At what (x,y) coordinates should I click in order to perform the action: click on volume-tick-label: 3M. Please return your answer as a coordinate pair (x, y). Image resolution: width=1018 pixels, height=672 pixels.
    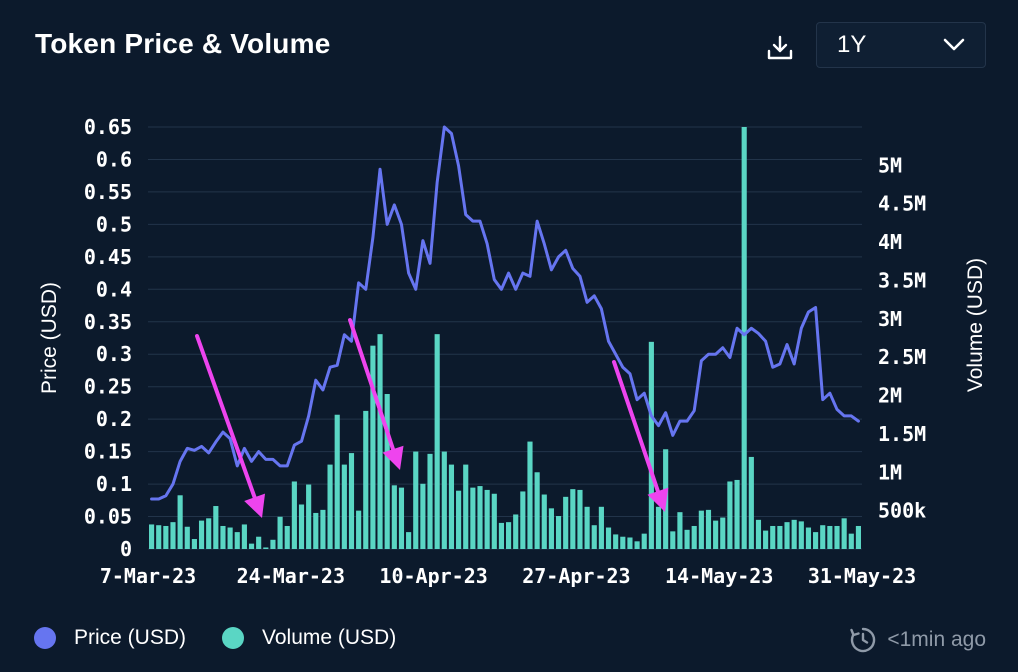
    Looking at the image, I should click on (890, 319).